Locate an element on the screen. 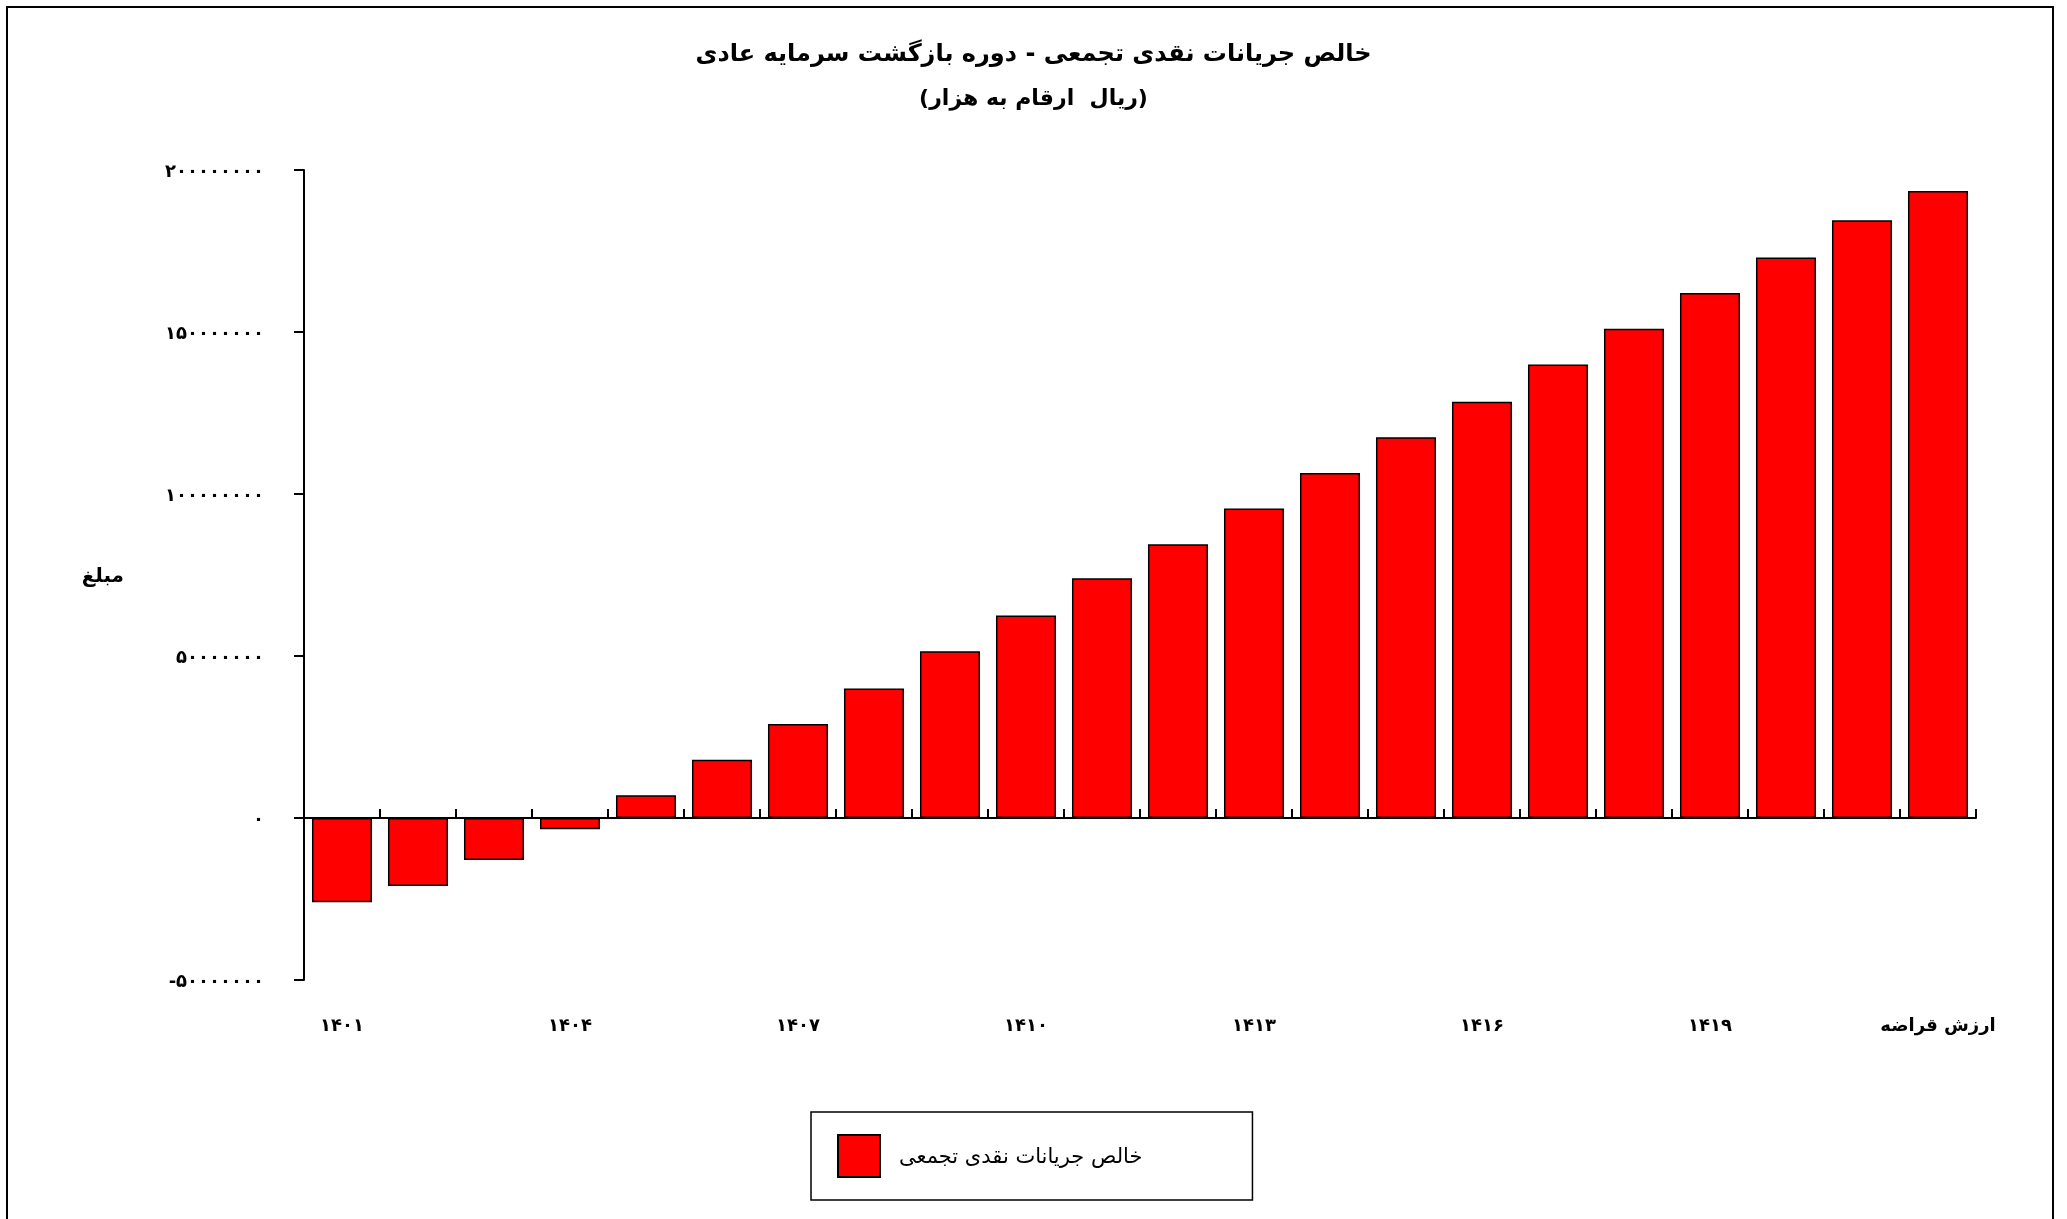 Image resolution: width=2067 pixels, height=1219 pixels. y-tick-label: ۱۵۰۰۰۰۰۰۰ is located at coordinates (214, 332).